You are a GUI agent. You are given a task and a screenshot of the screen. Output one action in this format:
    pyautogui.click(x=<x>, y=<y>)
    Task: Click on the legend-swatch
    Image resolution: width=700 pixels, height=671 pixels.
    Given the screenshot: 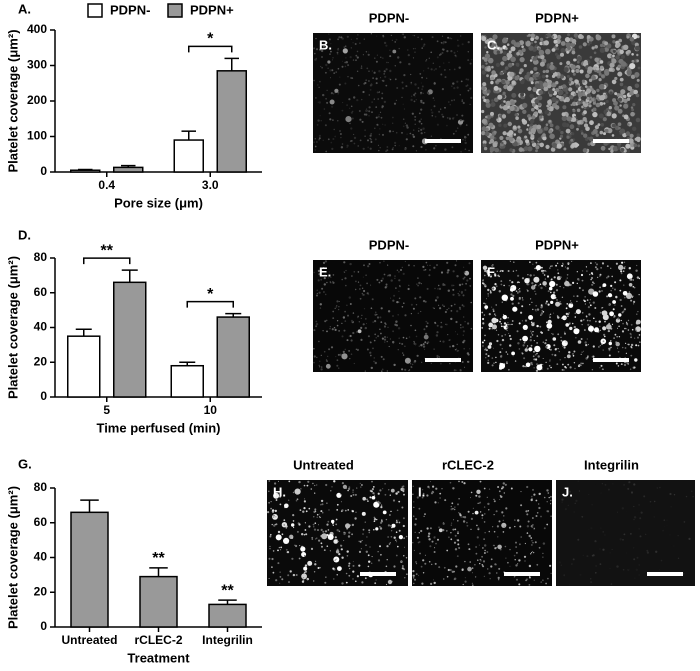 What is the action you would take?
    pyautogui.click(x=95, y=10)
    